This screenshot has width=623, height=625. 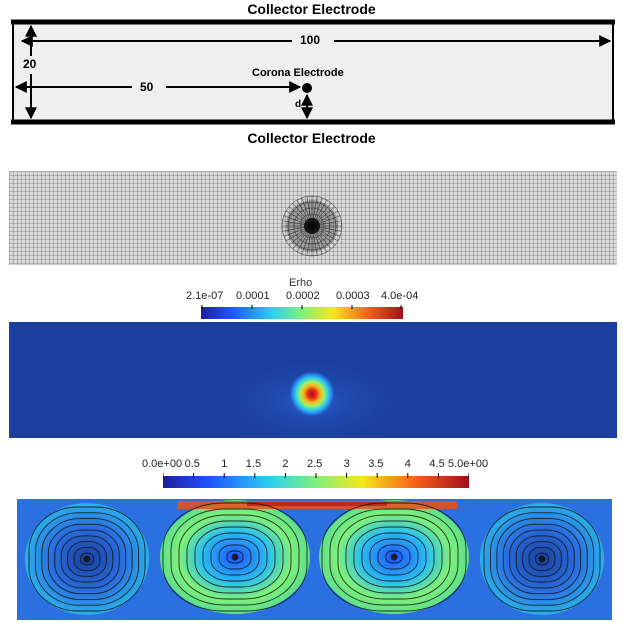 I want to click on velocity-tick-label: 3.5, so click(x=376, y=464).